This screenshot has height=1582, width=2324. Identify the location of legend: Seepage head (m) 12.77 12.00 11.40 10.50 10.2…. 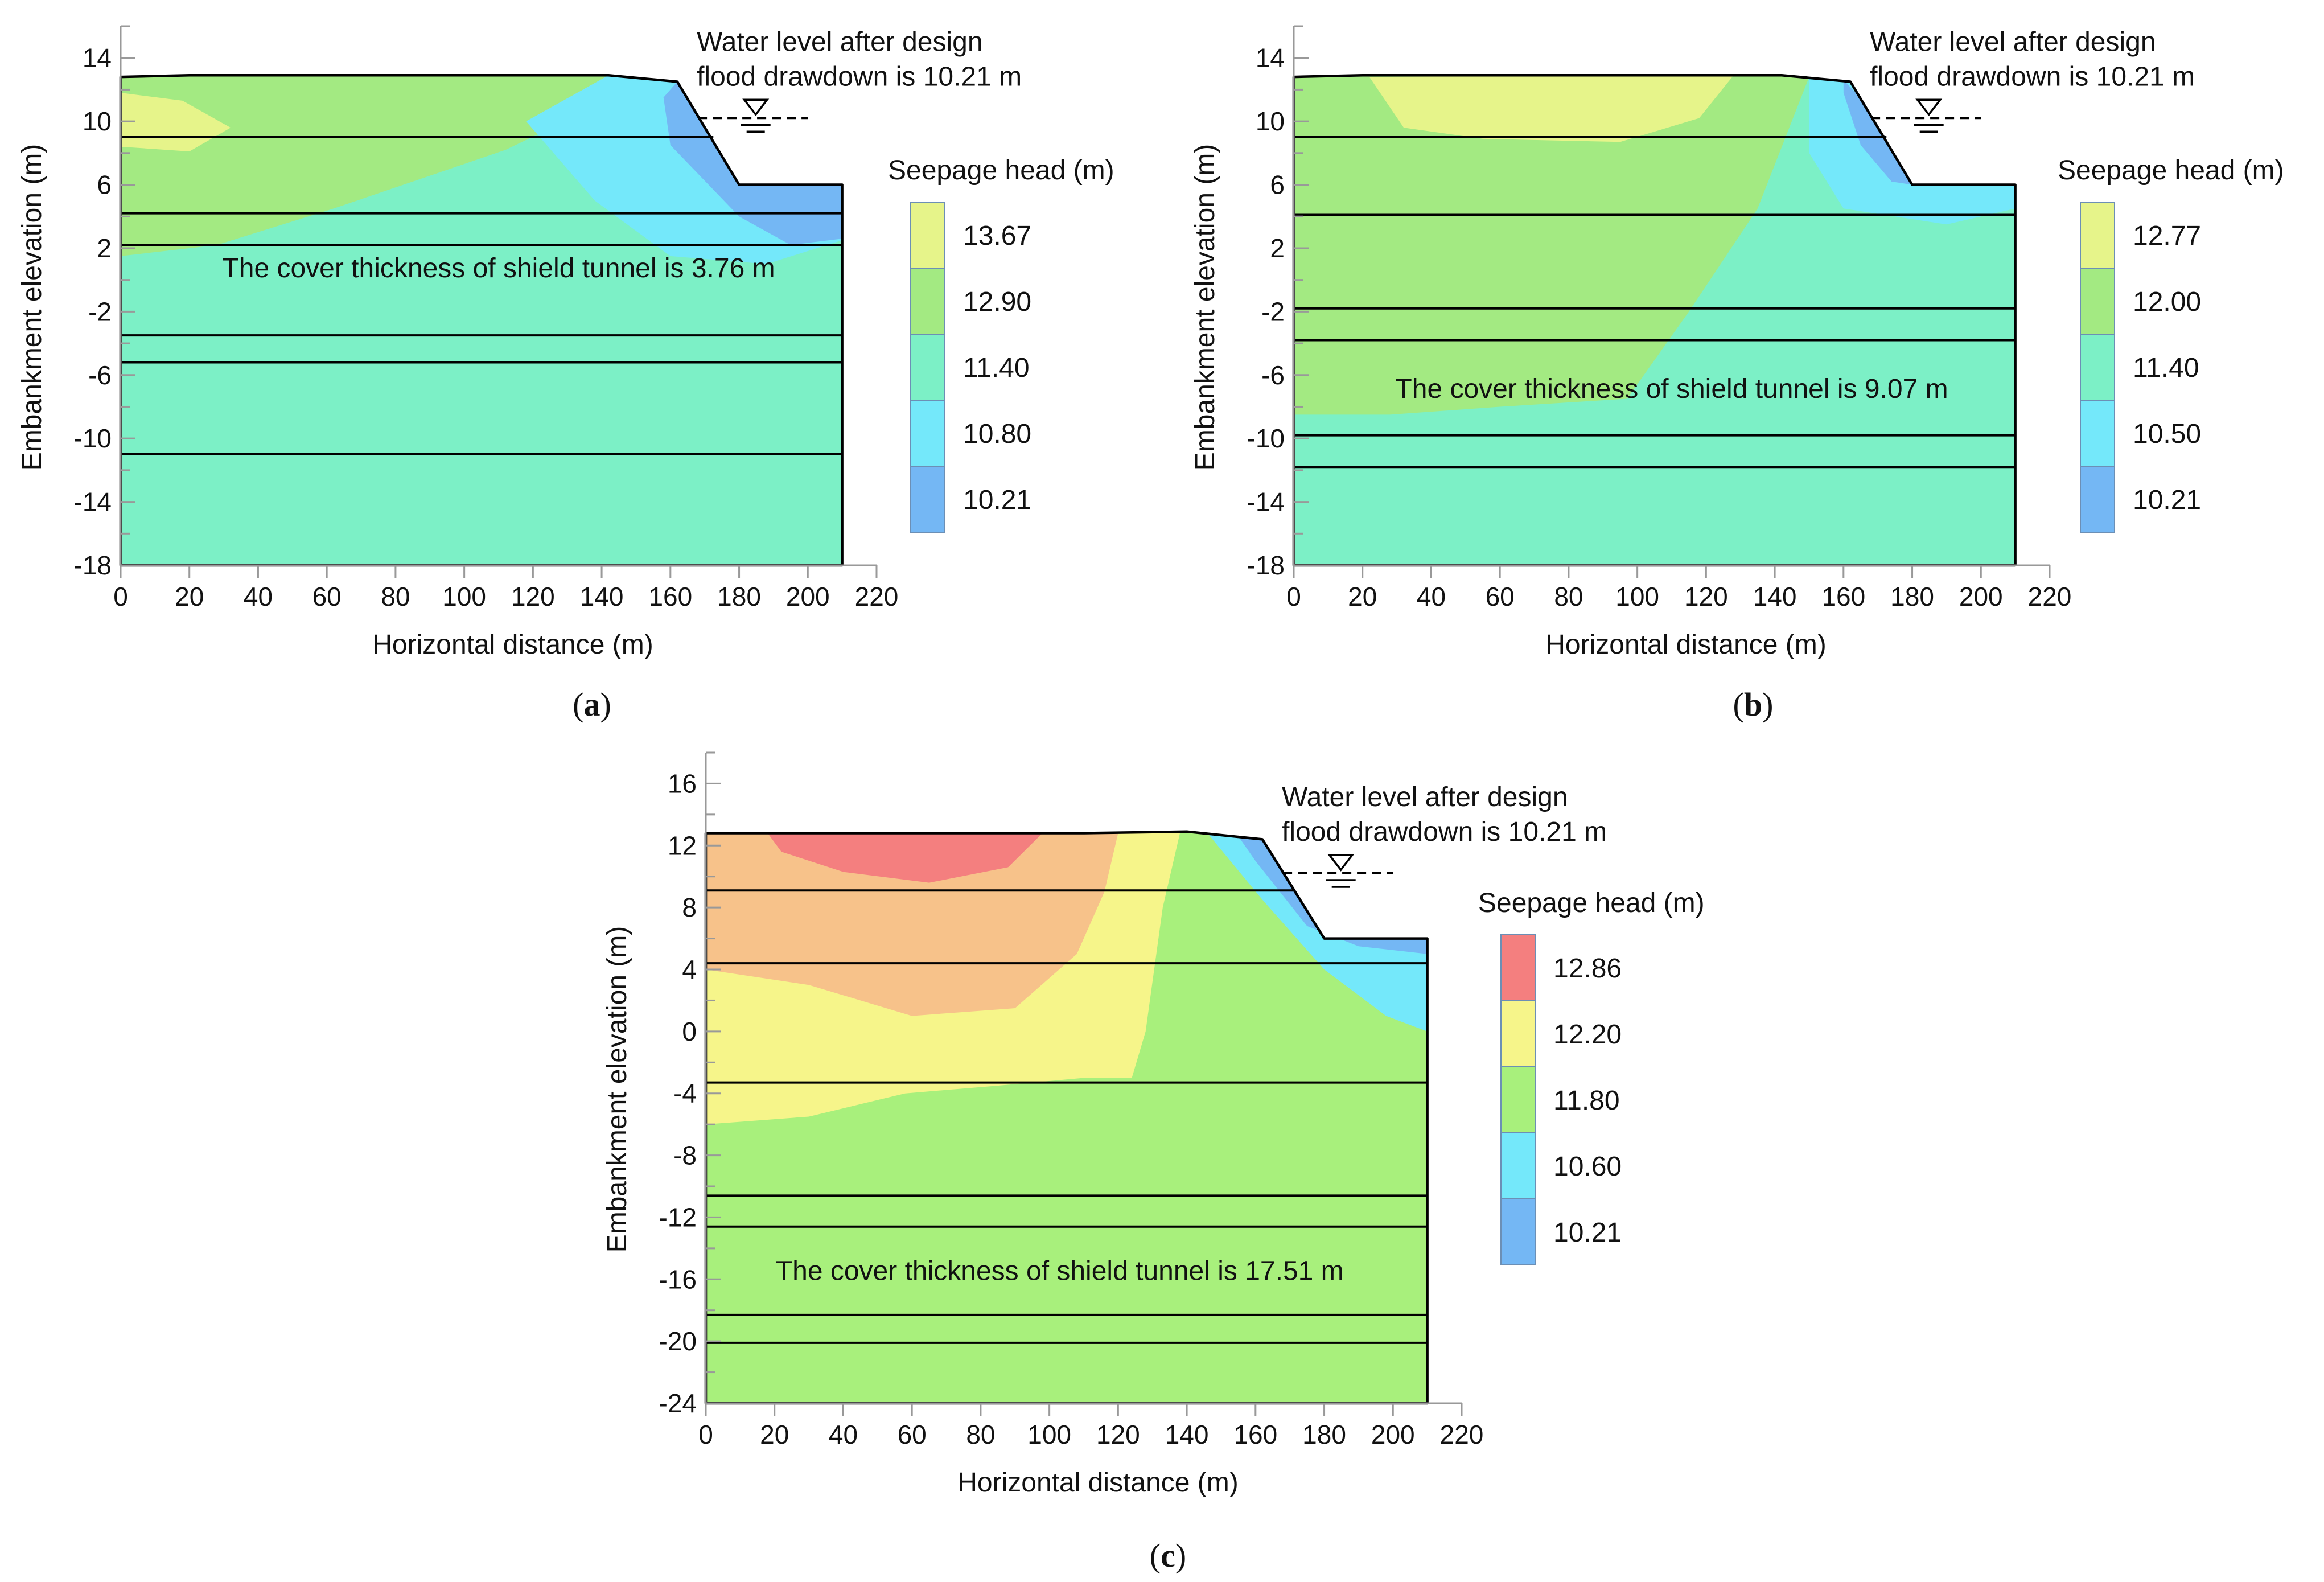
(2171, 344).